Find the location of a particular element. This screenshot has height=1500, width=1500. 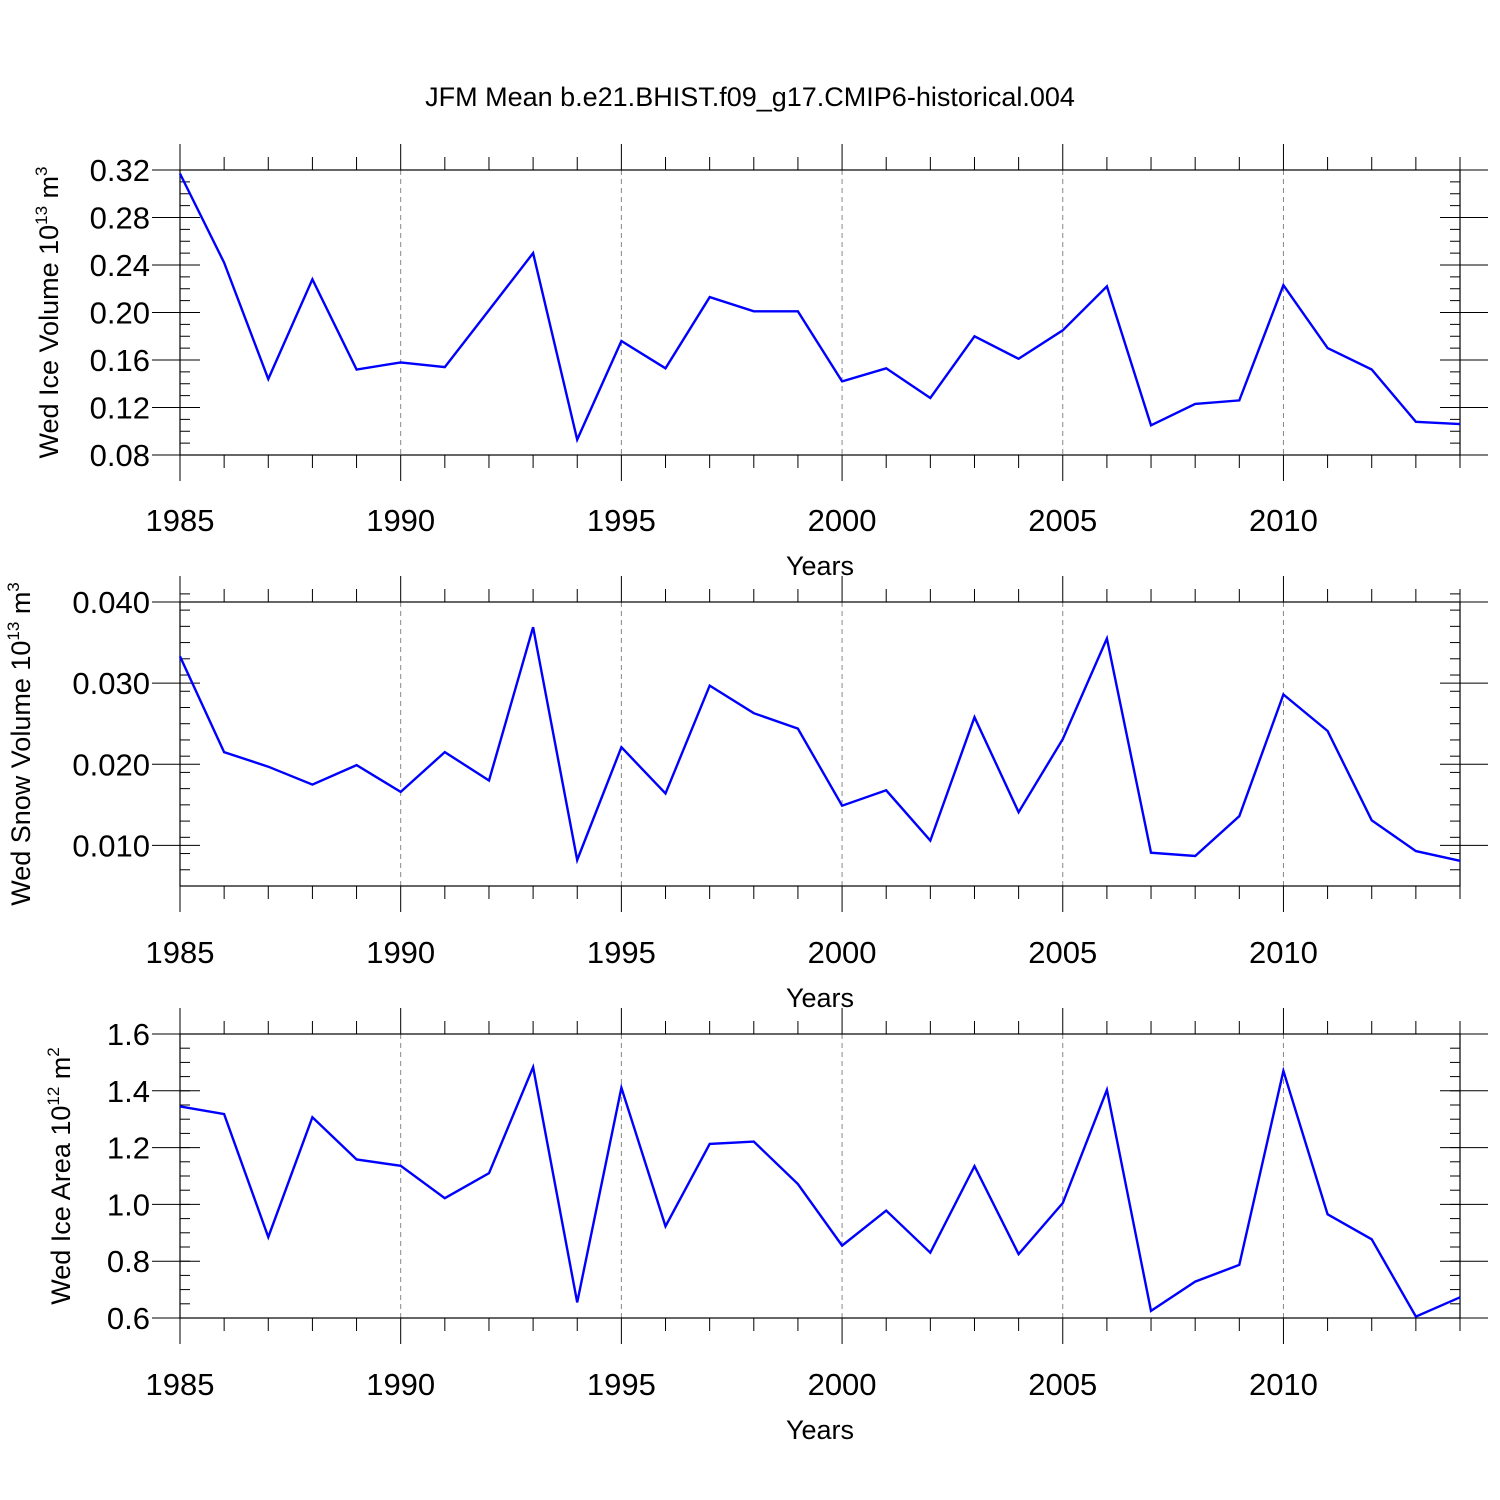

chart-1-ytick-label-1: 0.12 is located at coordinates (120, 408).